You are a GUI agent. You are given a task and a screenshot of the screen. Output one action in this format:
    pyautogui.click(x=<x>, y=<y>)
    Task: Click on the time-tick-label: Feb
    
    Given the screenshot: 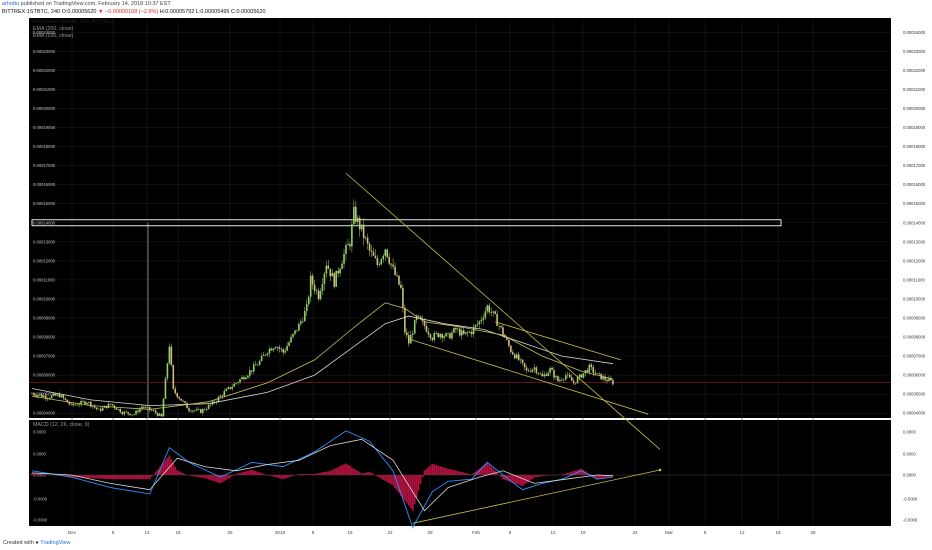 What is the action you would take?
    pyautogui.click(x=476, y=532)
    